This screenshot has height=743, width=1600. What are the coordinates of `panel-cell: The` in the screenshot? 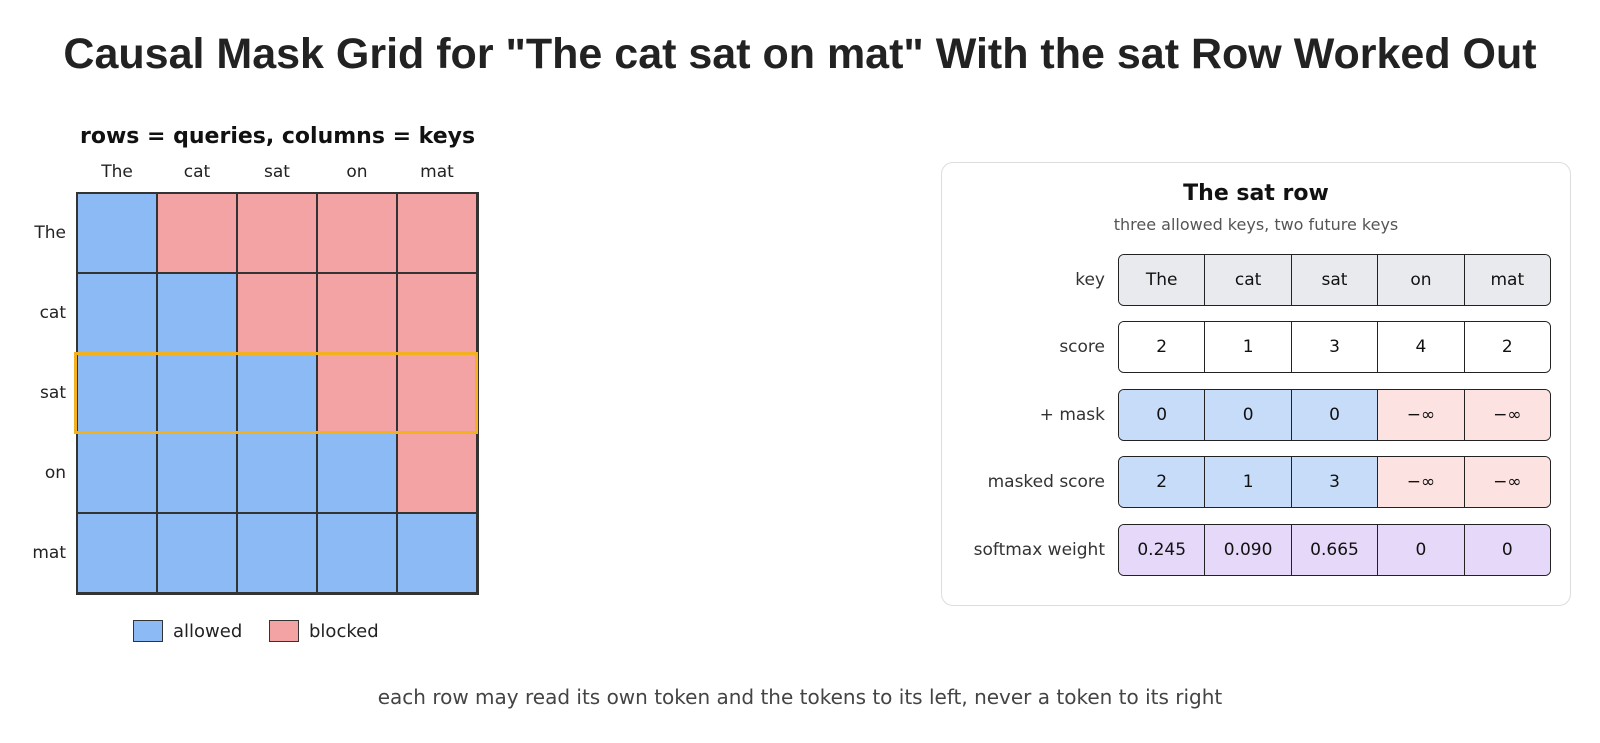 It's located at (1162, 280).